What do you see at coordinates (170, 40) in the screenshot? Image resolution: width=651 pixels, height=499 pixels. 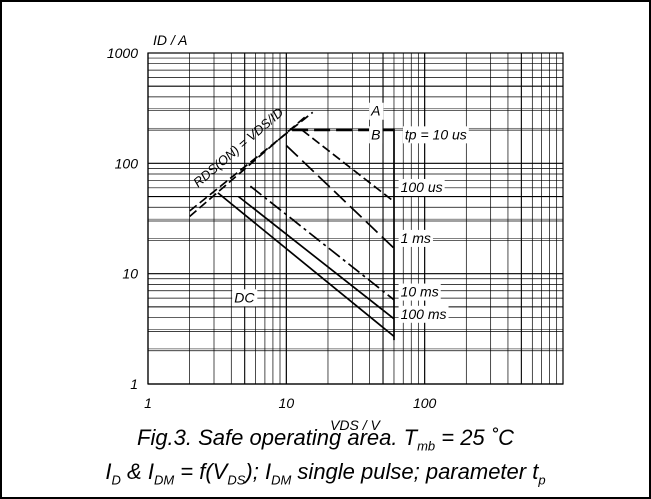 I see `y-axis-label: ID / A` at bounding box center [170, 40].